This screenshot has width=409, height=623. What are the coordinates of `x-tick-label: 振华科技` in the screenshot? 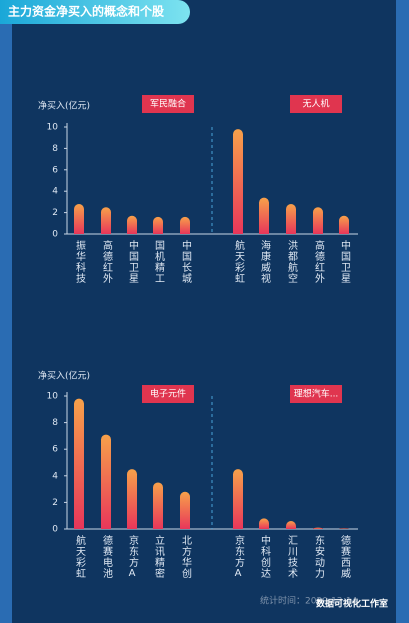 It's located at (80, 261).